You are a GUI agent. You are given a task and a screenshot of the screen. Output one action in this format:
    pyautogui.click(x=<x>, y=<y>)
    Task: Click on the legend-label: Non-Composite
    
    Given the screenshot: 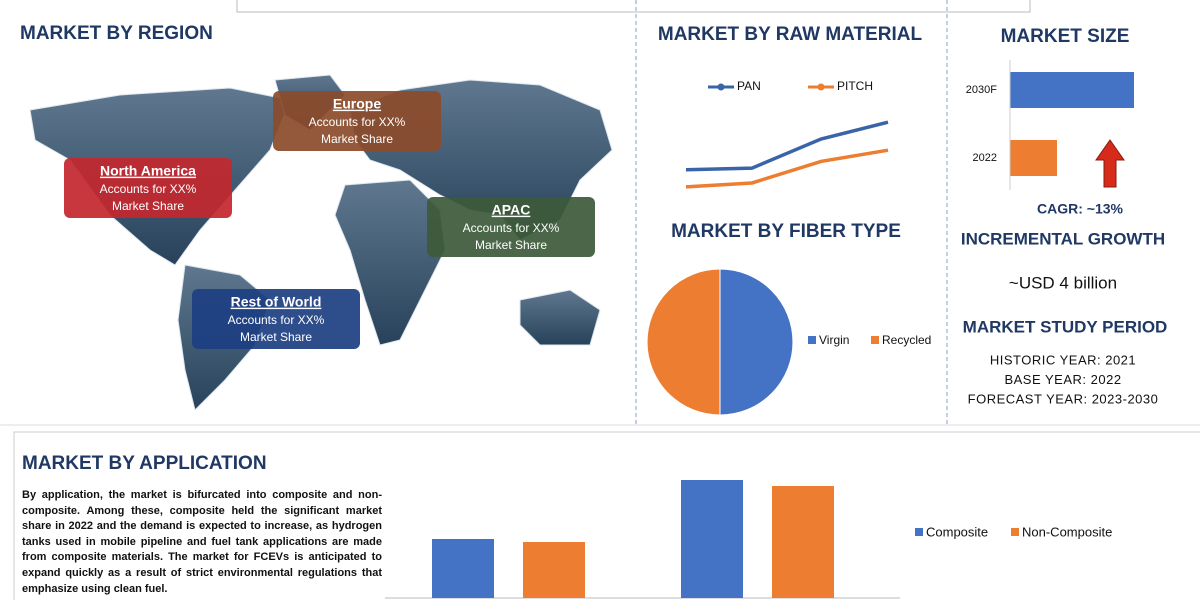 What is the action you would take?
    pyautogui.click(x=1067, y=531)
    